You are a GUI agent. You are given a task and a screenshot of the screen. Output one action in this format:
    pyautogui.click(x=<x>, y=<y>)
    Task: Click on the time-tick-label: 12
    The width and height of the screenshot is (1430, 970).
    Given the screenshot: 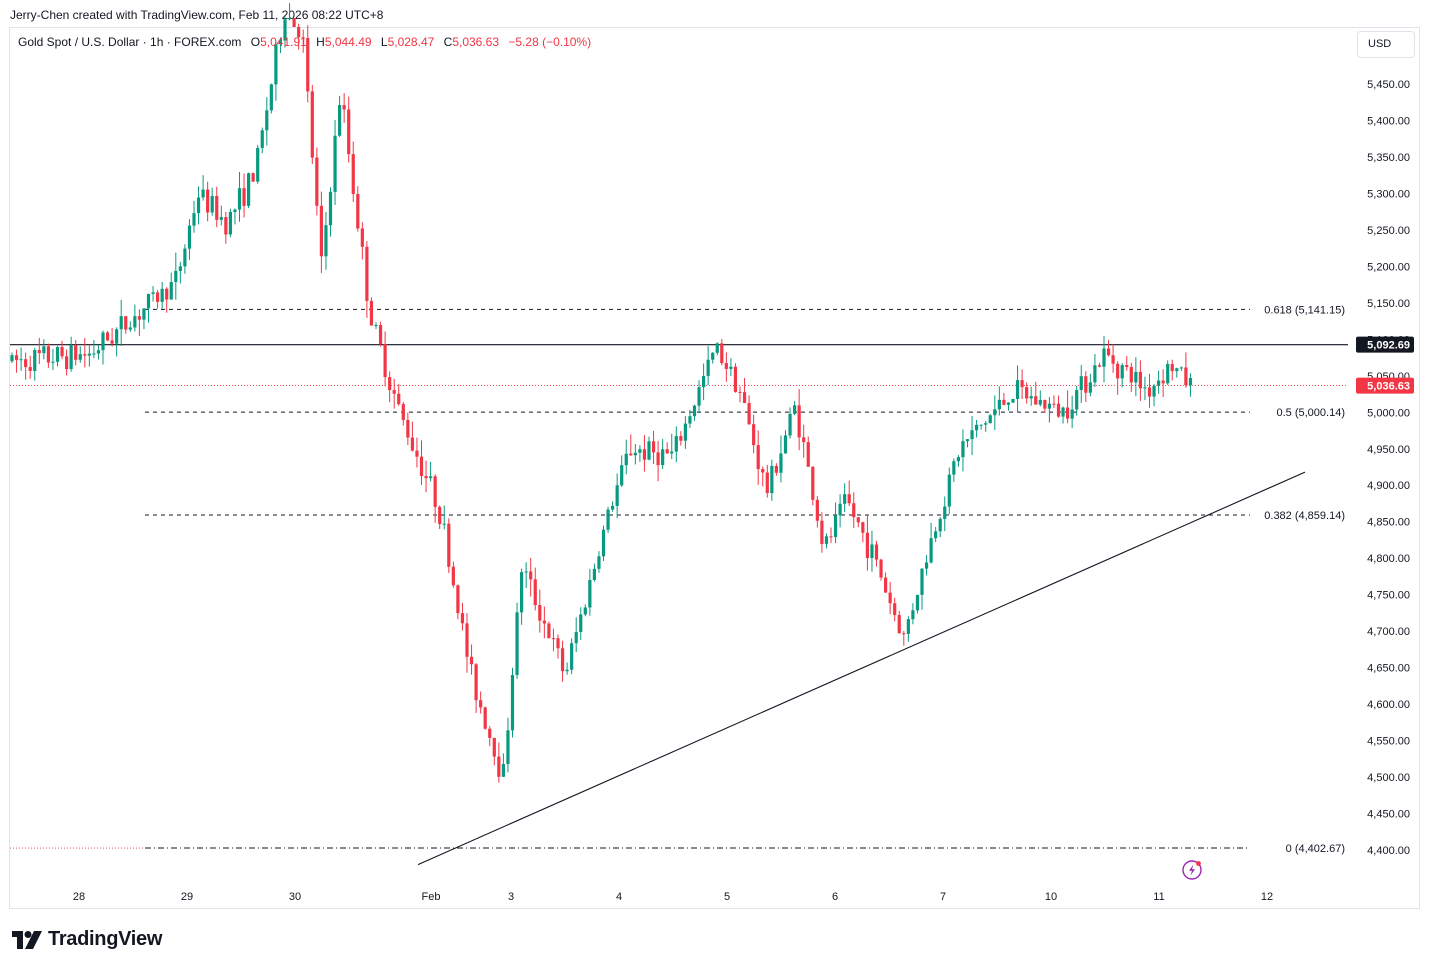 What is the action you would take?
    pyautogui.click(x=1267, y=897)
    